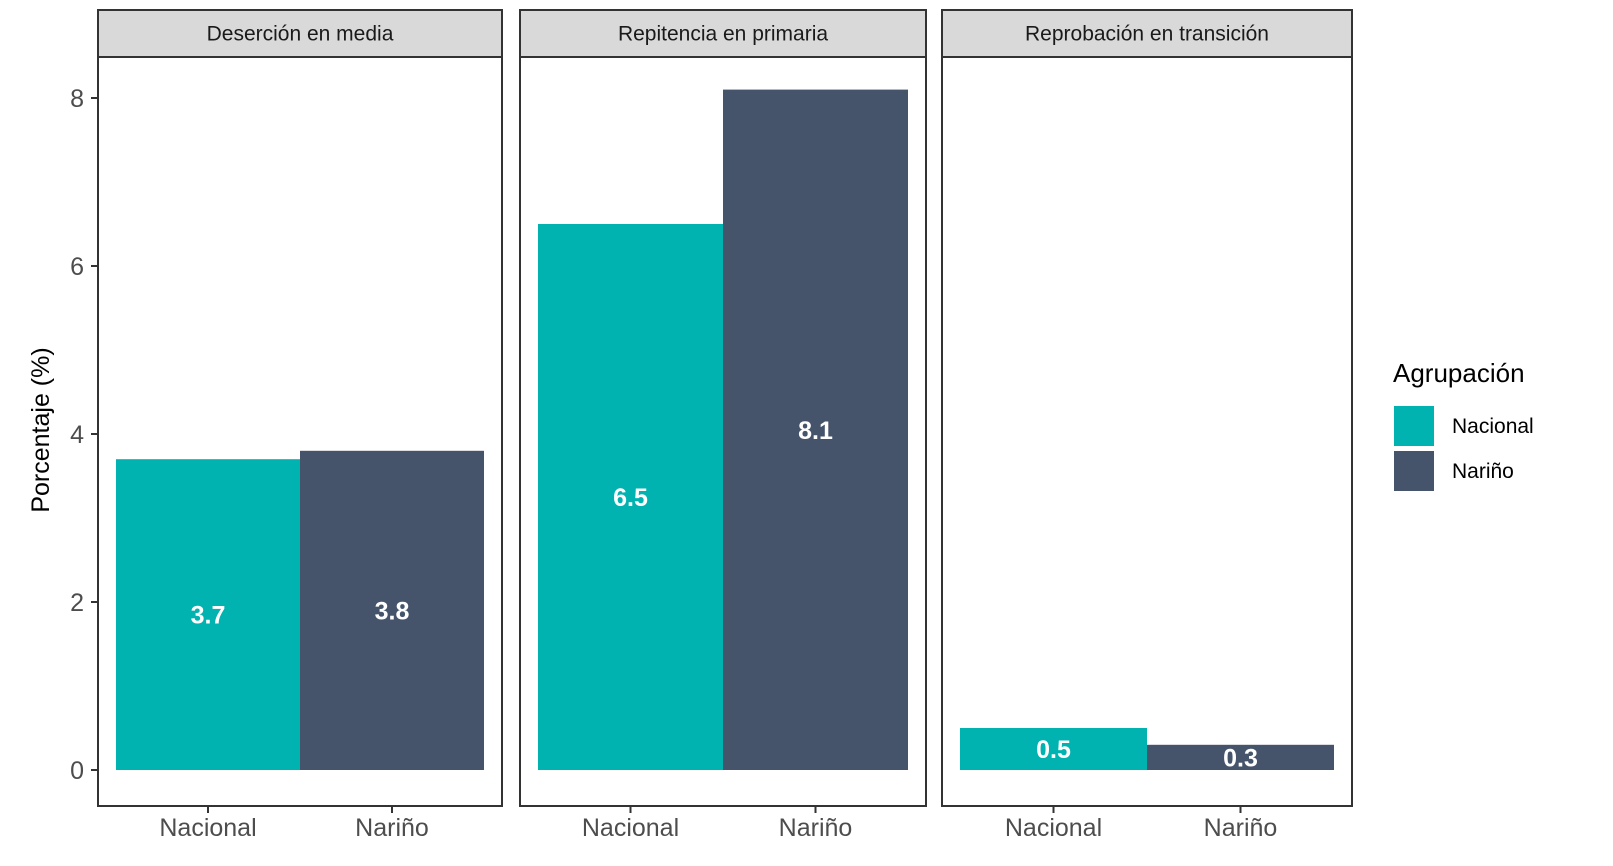  What do you see at coordinates (77, 267) in the screenshot?
I see `y-tick-label: 6` at bounding box center [77, 267].